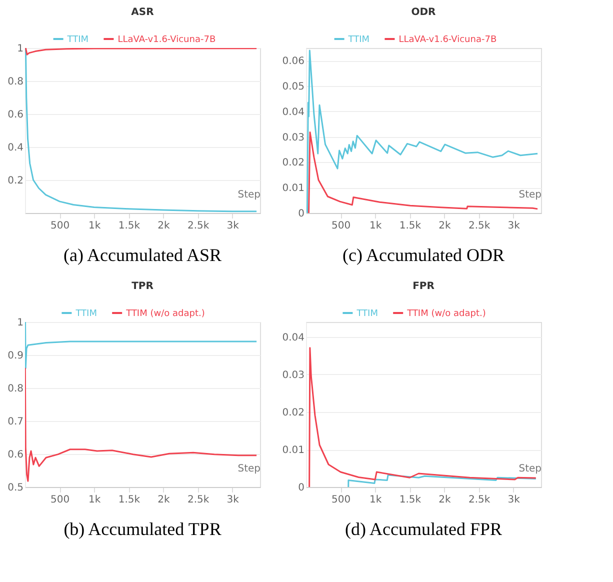 The width and height of the screenshot is (613, 582). Describe the element at coordinates (293, 62) in the screenshot. I see `y-tick-label: 0.06` at that location.